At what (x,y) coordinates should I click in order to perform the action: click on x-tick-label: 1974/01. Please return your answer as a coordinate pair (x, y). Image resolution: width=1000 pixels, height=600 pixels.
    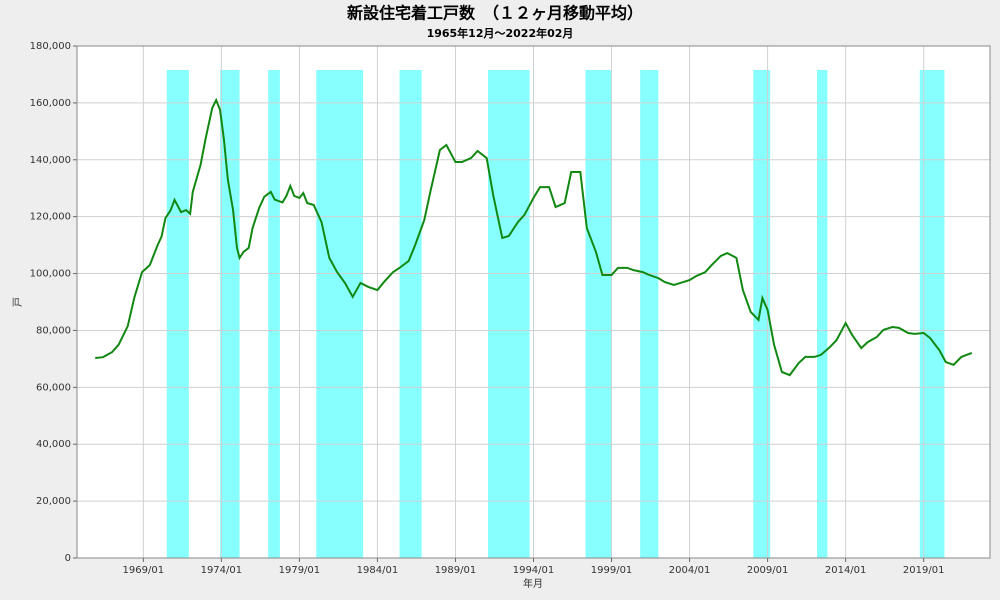
    Looking at the image, I should click on (222, 570).